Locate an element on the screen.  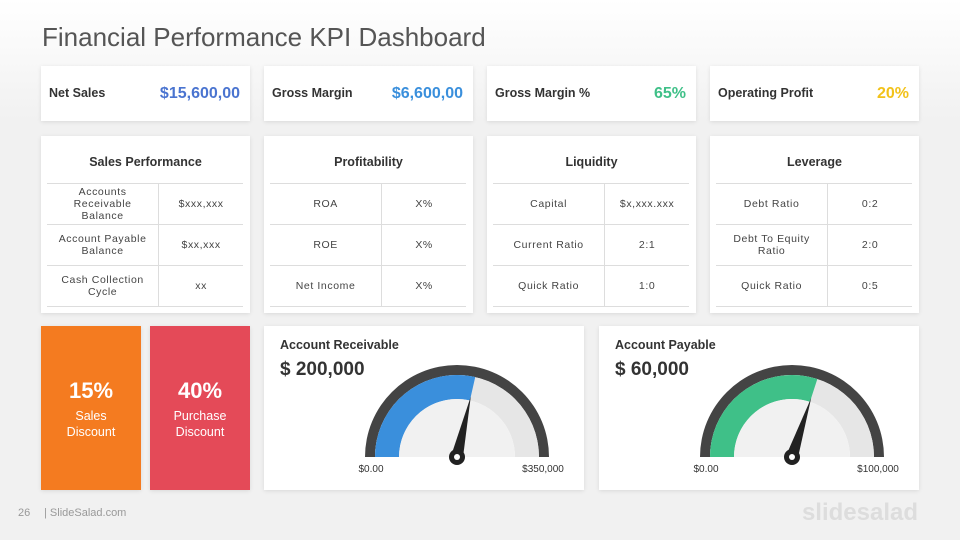
gauge-value: $ 60,000 is located at coordinates (652, 369).